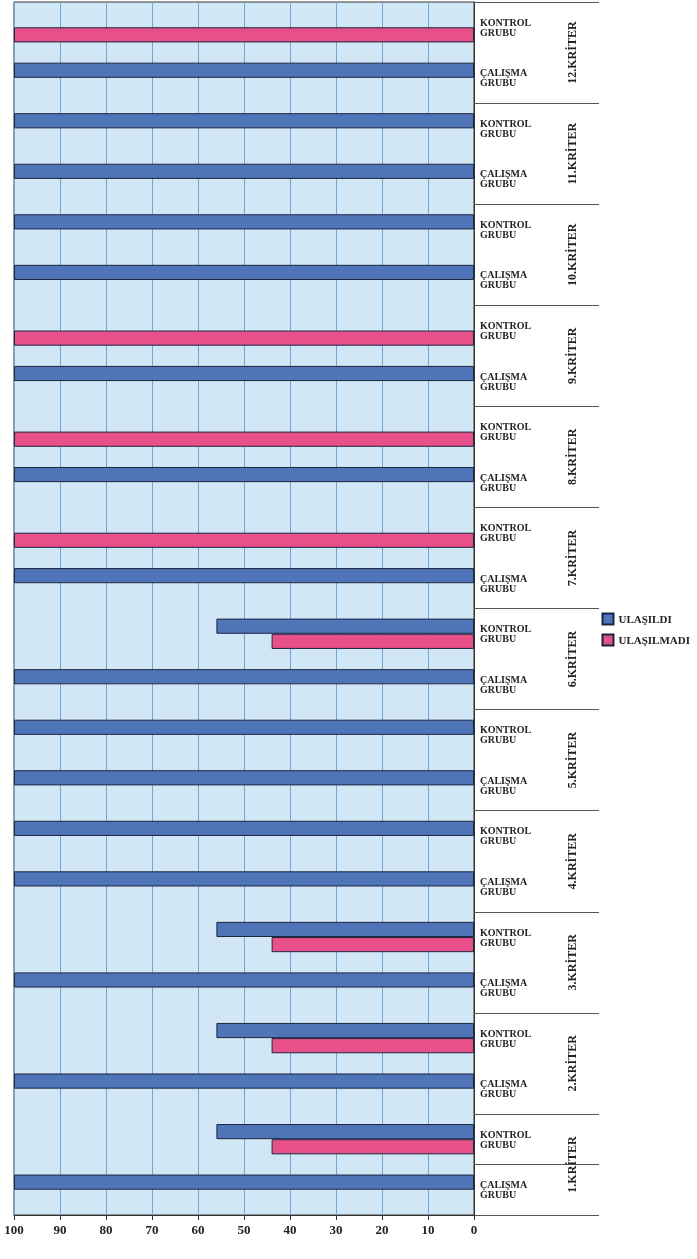  I want to click on x-tick-label: 100, so click(14, 1229).